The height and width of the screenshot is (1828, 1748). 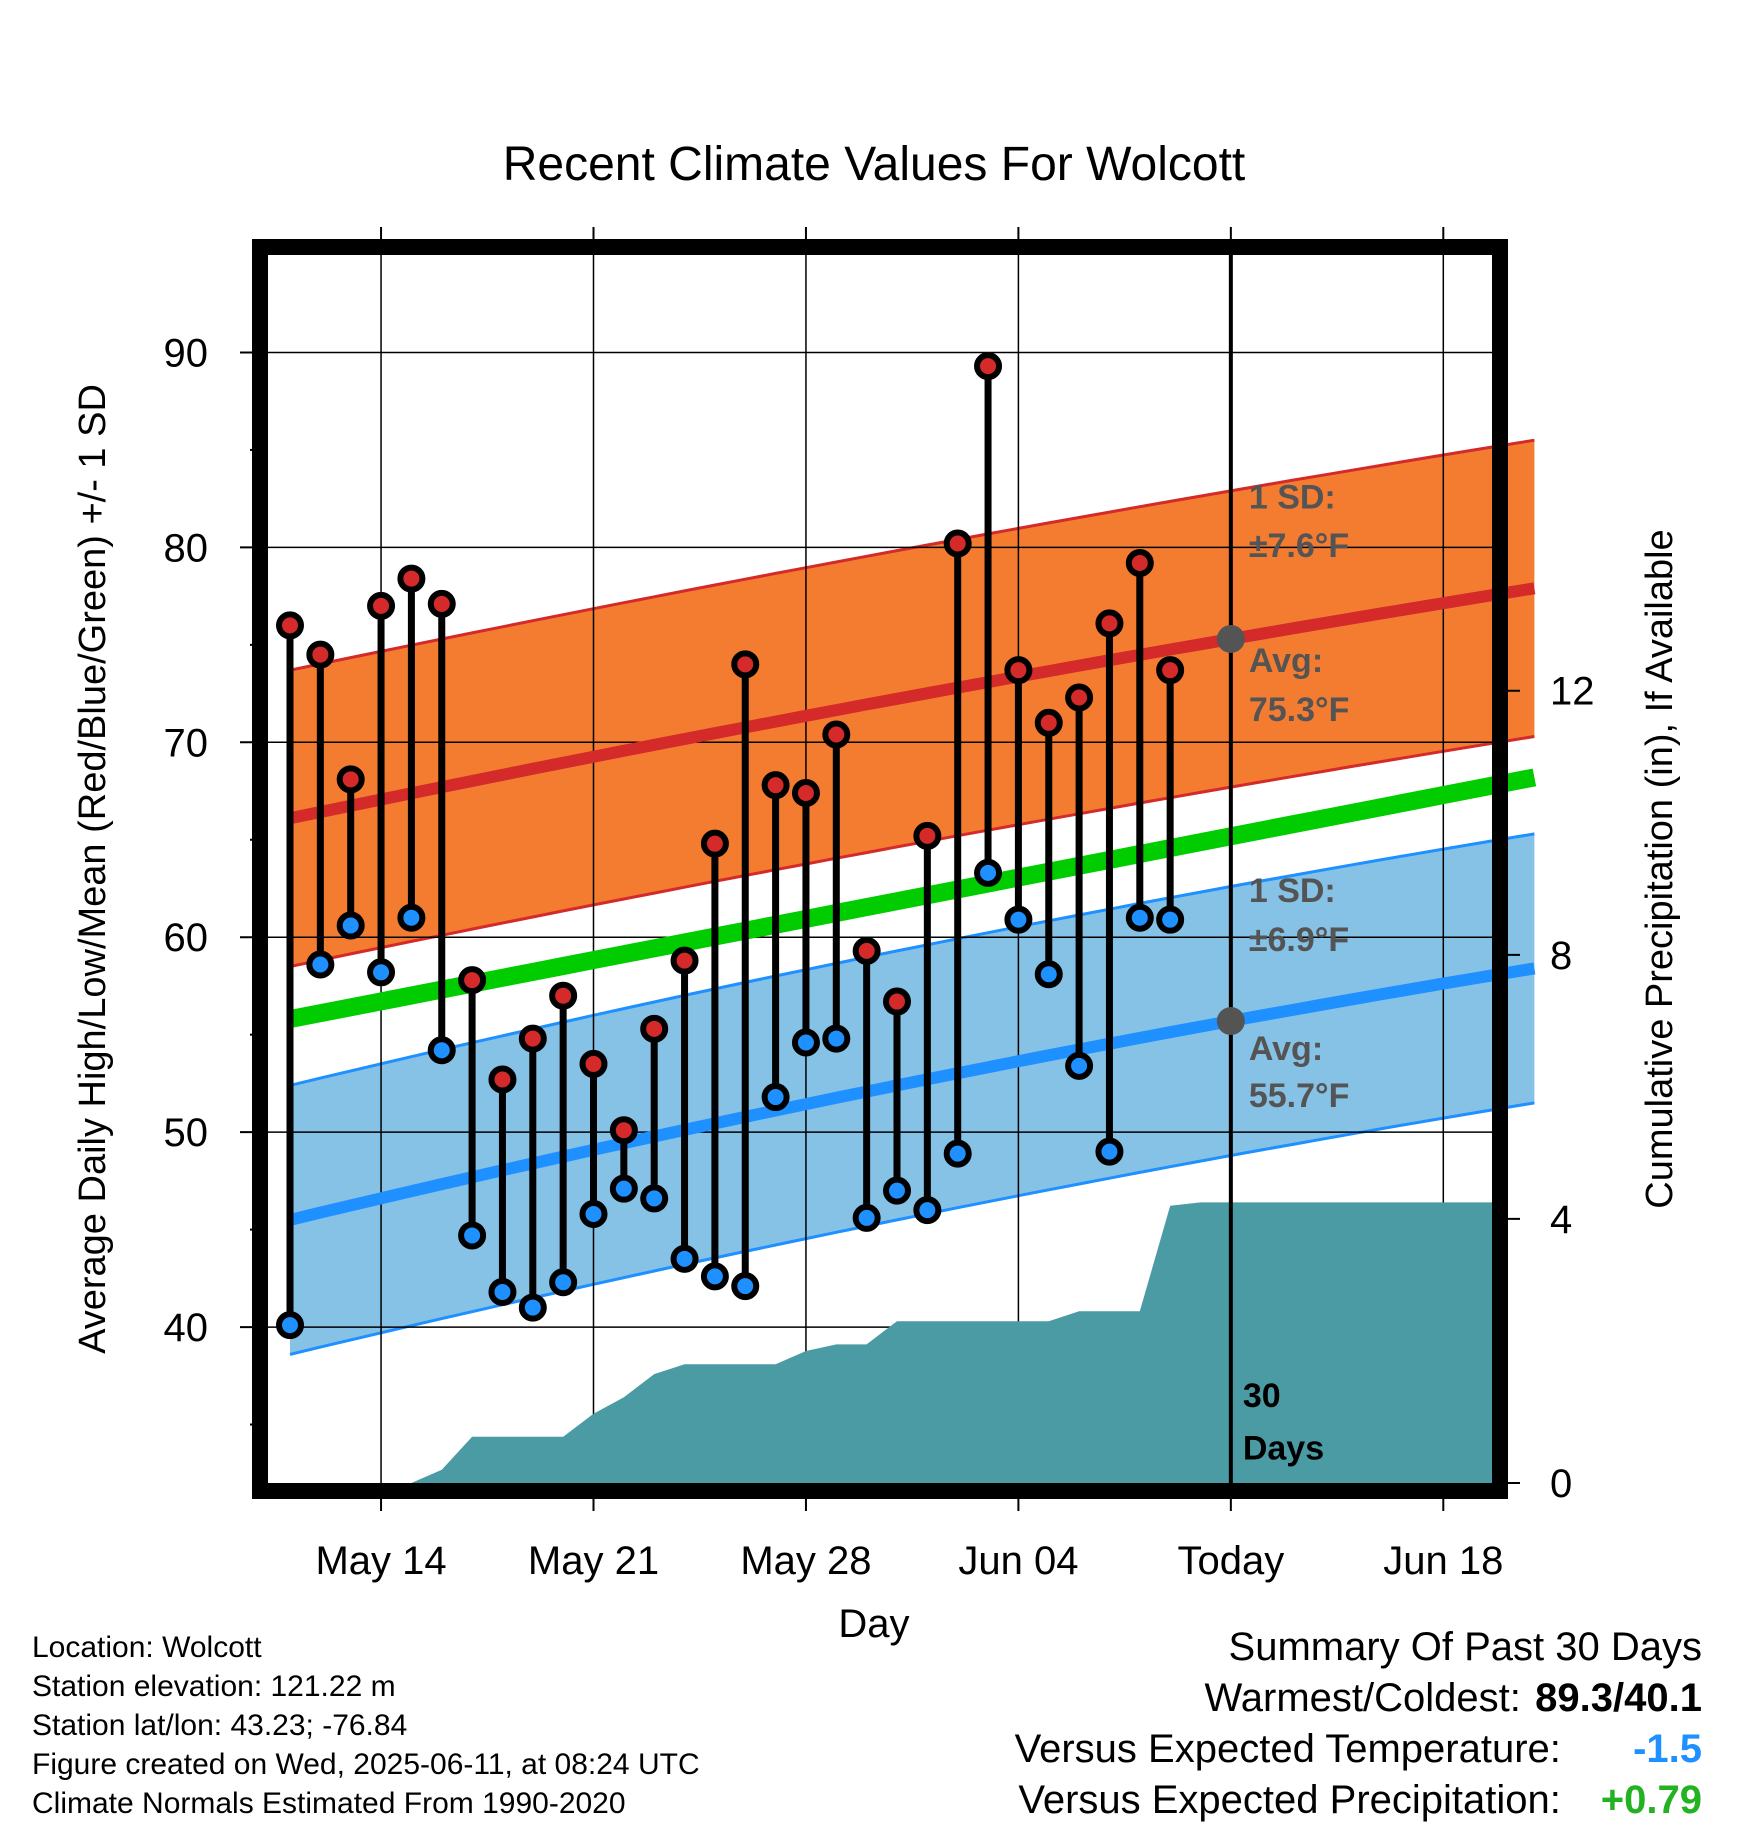 I want to click on latlon-text: Station lat/lon: 43.23; -76.84, so click(x=220, y=1725).